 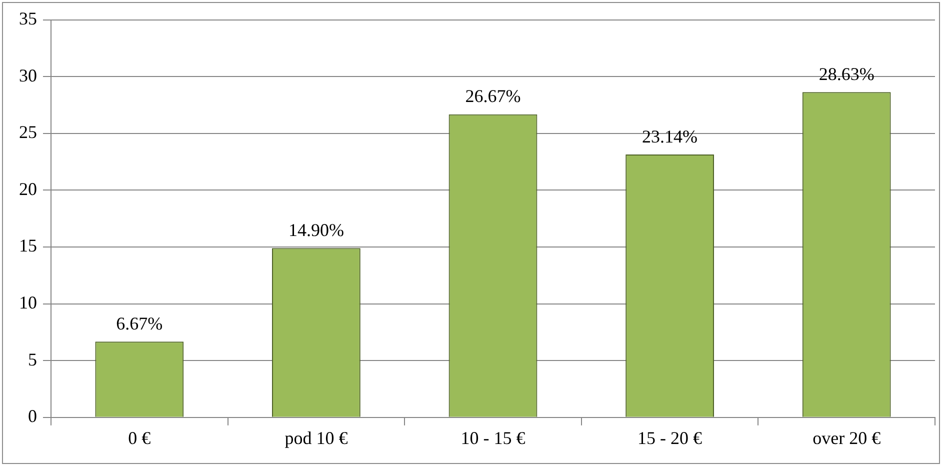 What do you see at coordinates (846, 74) in the screenshot?
I see `data-label: 28.63%` at bounding box center [846, 74].